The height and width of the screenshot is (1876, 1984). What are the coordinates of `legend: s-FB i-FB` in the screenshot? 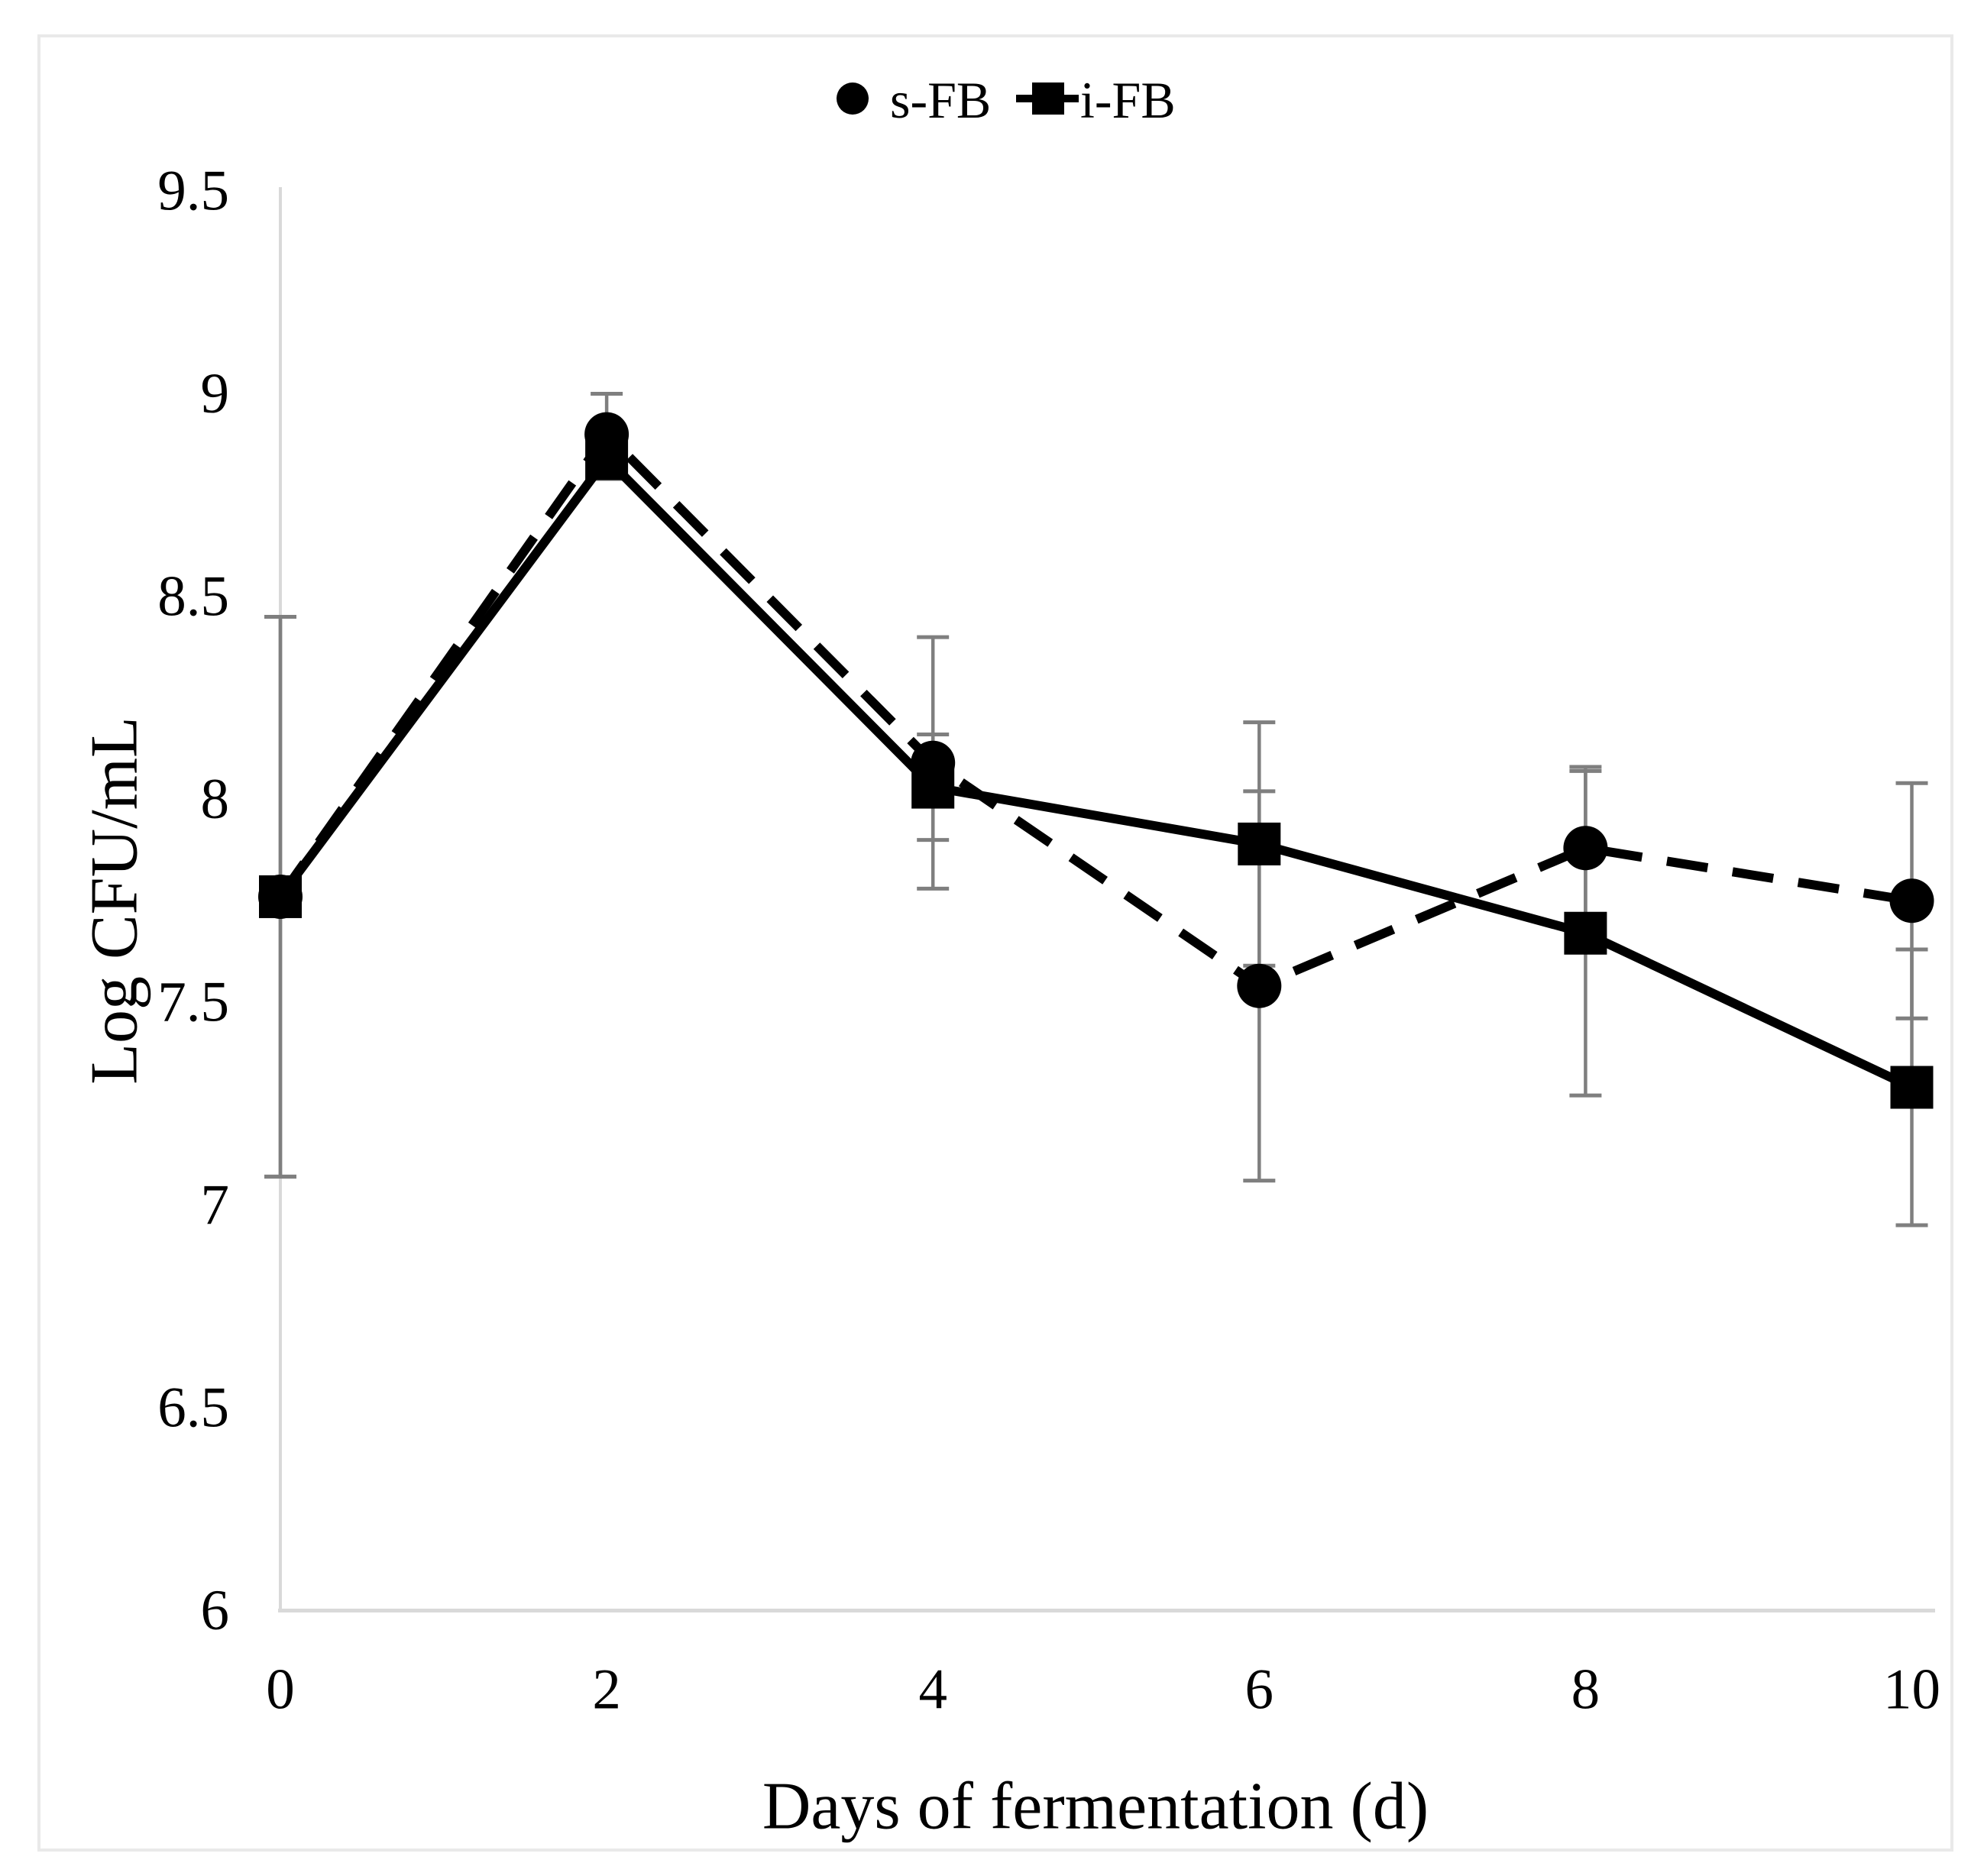 It's located at (1007, 100).